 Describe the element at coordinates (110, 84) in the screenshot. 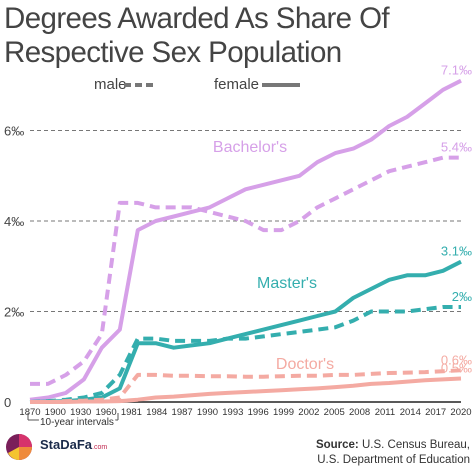

I see `legend-male-label: male` at that location.